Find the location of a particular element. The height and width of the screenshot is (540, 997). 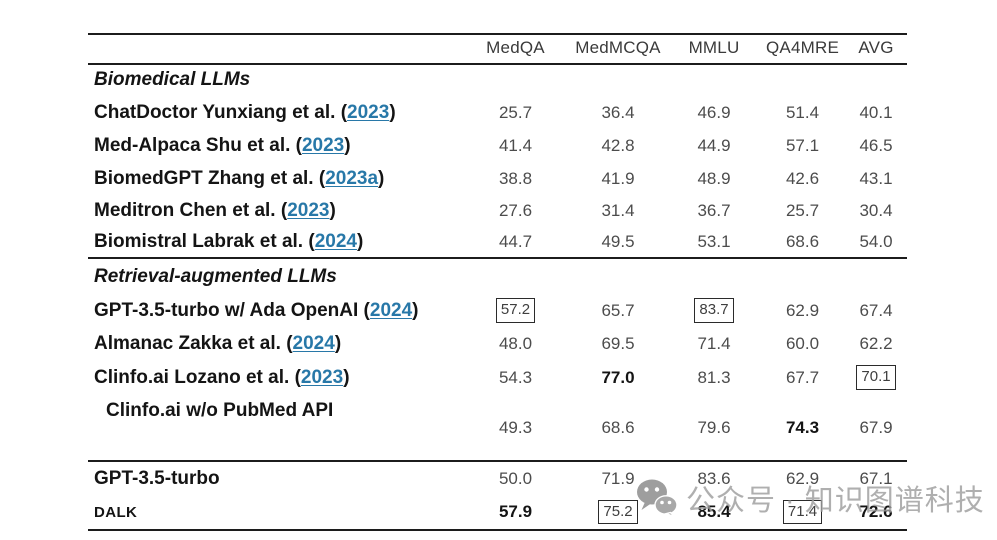

score-cell: 81.3 is located at coordinates (714, 377).